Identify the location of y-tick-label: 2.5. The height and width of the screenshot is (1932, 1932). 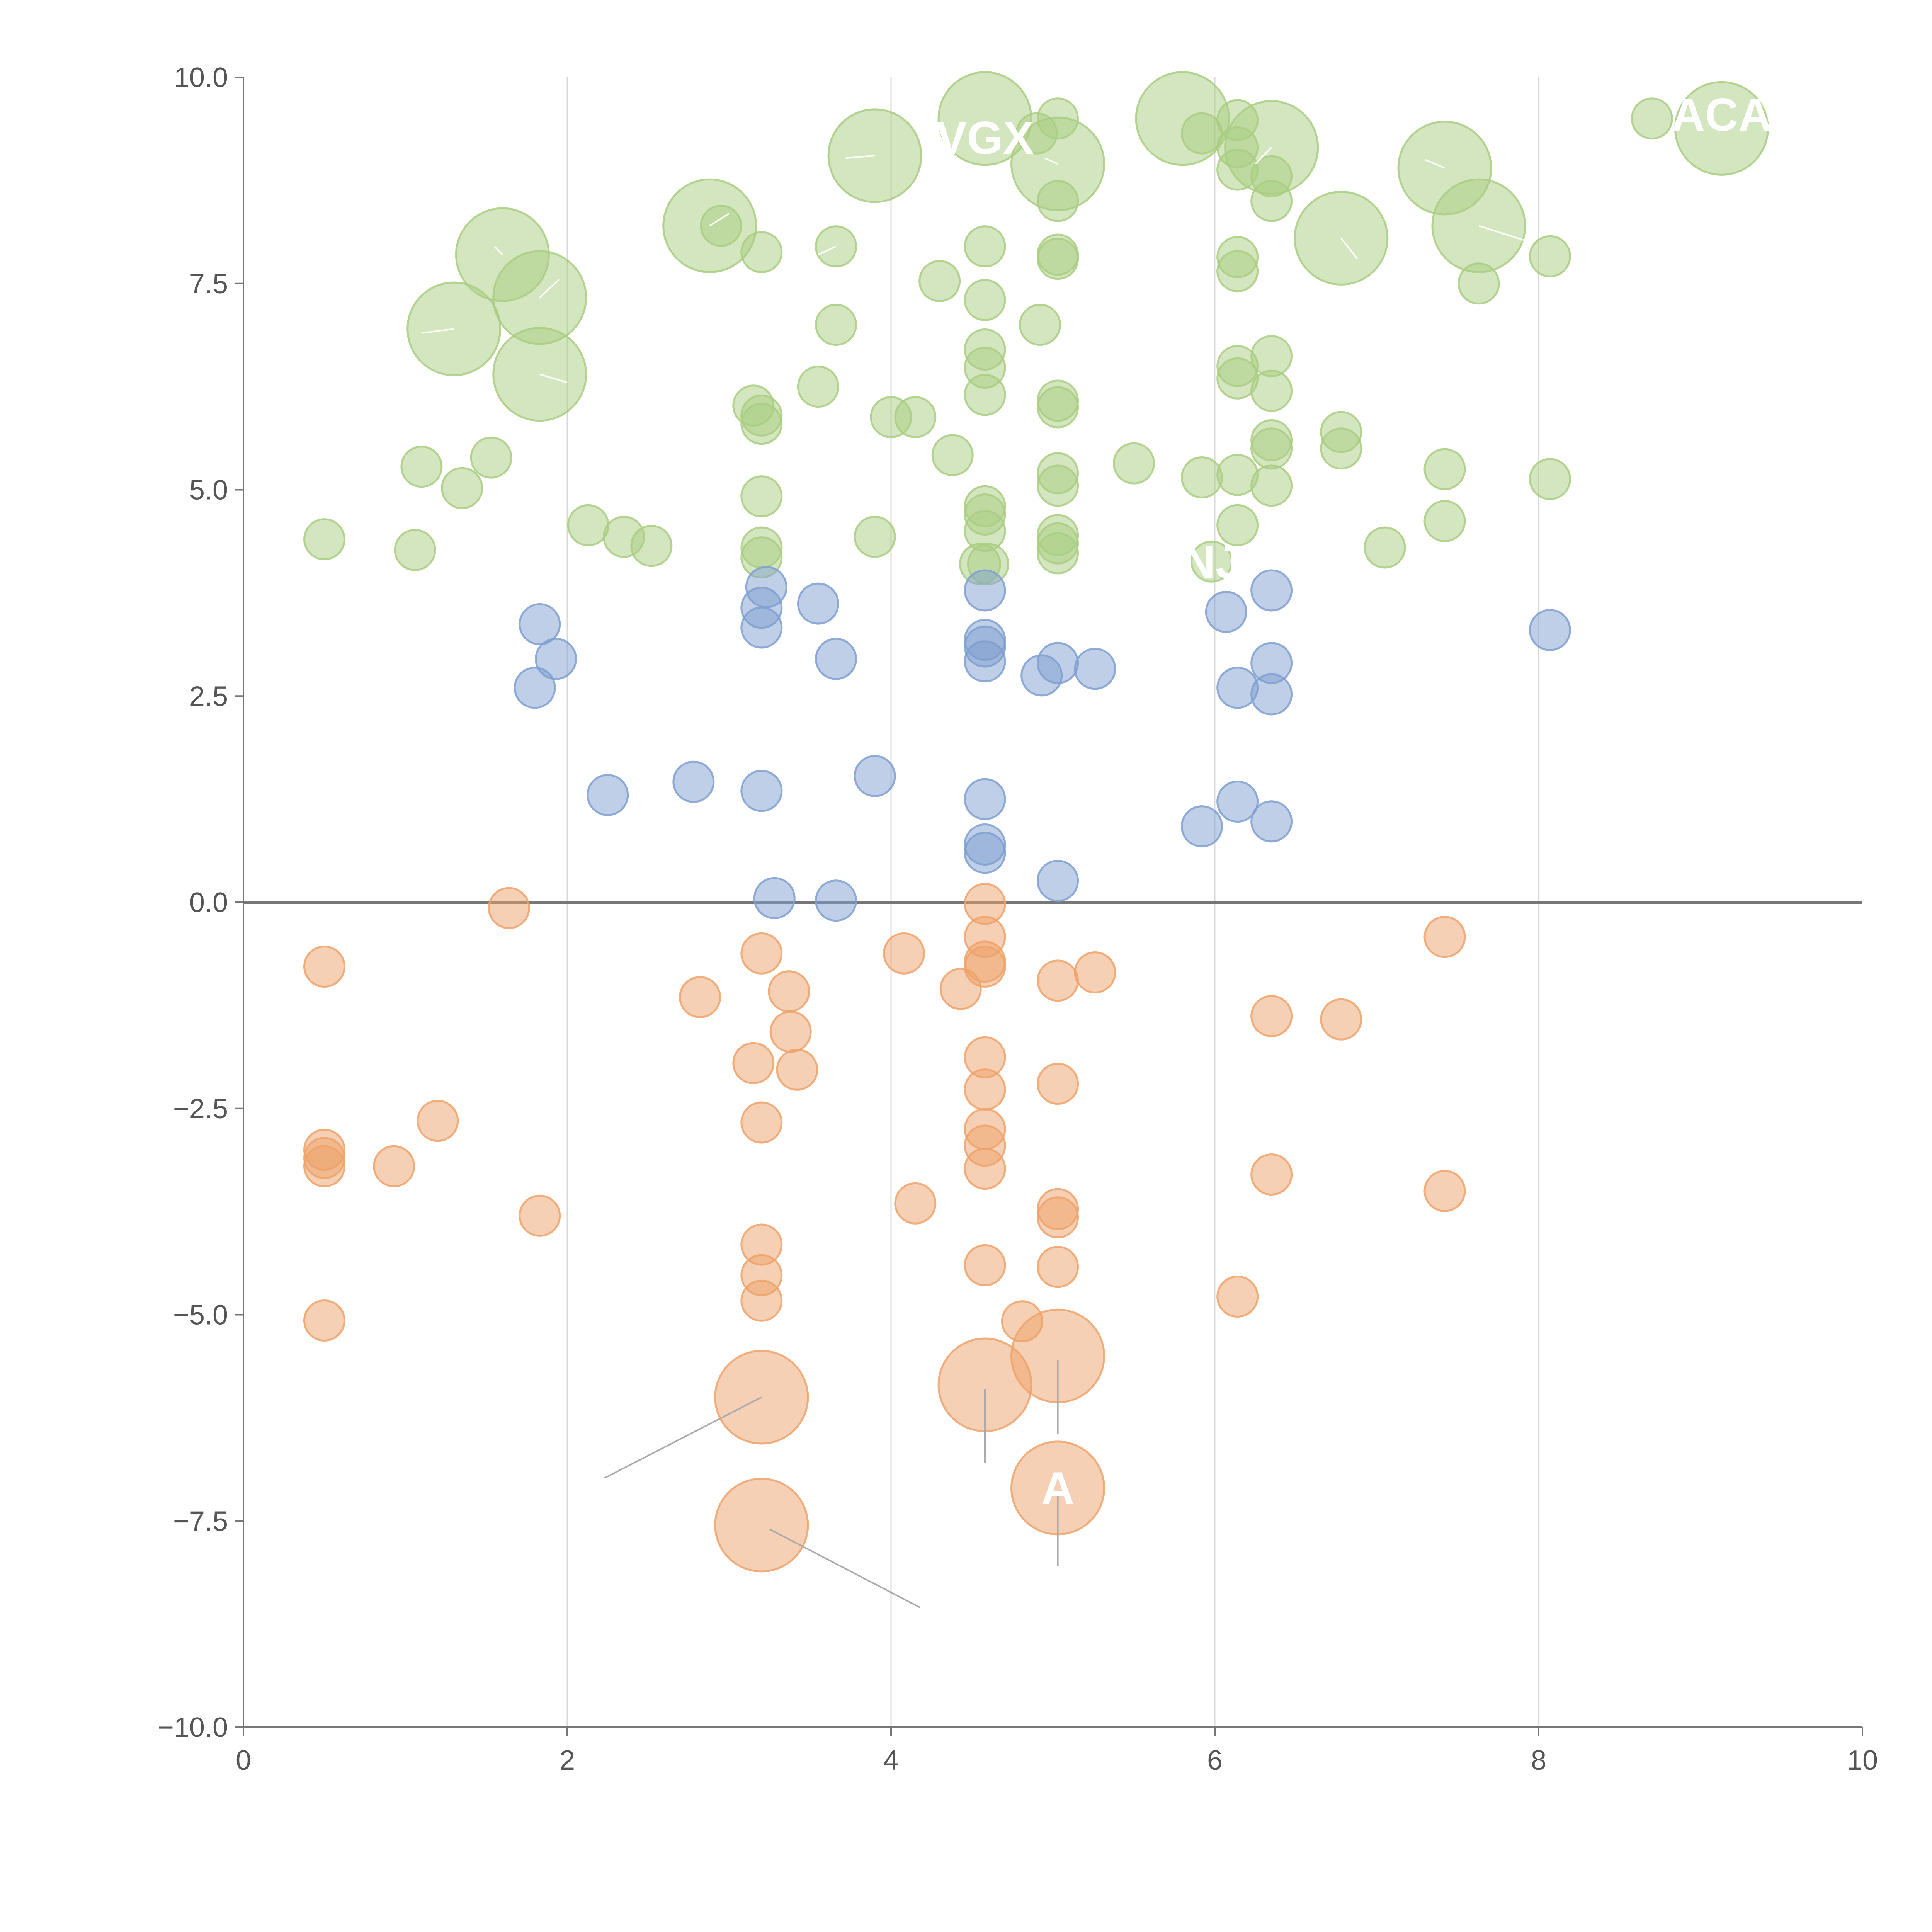
(209, 696).